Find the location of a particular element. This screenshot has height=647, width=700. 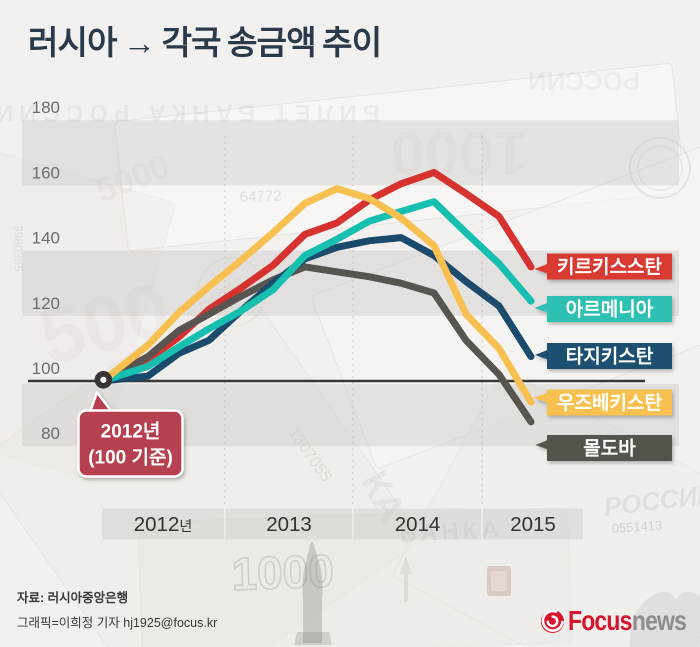

y-axis-tick-label: 120 is located at coordinates (46, 303).